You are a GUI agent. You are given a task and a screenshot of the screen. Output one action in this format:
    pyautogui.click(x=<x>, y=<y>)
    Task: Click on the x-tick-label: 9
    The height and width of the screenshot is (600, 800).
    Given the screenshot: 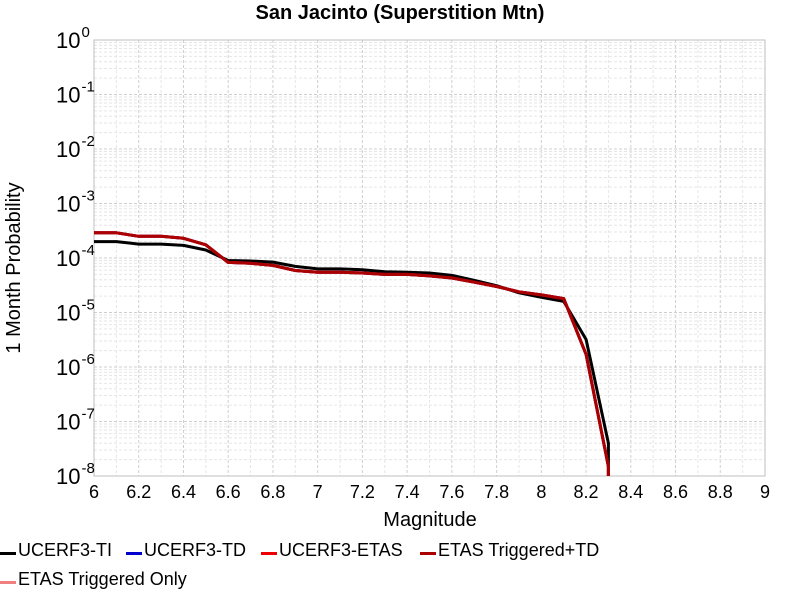 What is the action you would take?
    pyautogui.click(x=765, y=492)
    